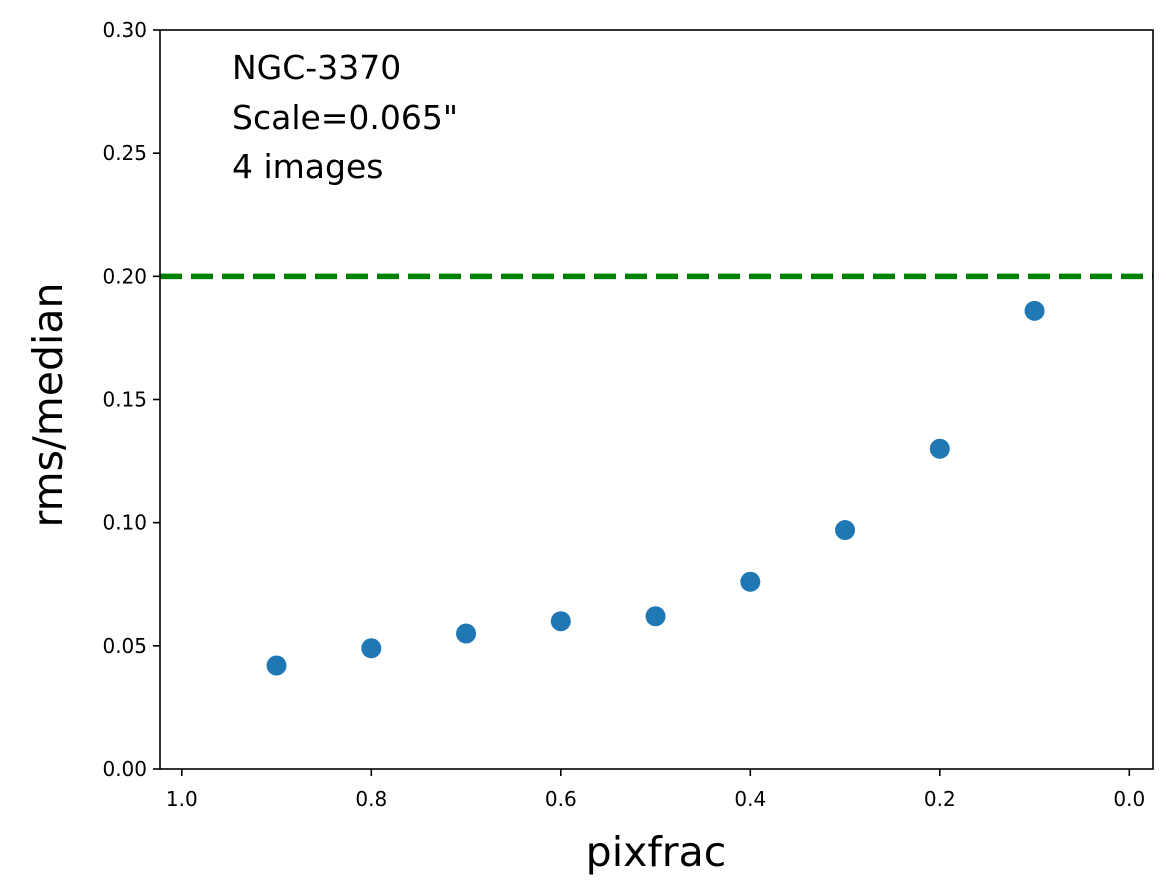 This screenshot has height=896, width=1172. Describe the element at coordinates (124, 276) in the screenshot. I see `y-tick-label: 0.20` at that location.